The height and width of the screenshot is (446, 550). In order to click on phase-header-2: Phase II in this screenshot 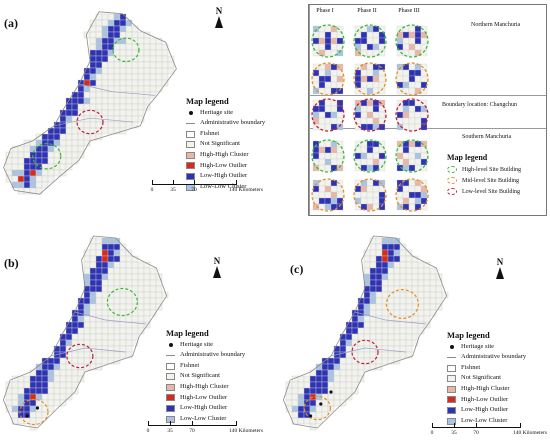, I will do `click(367, 11)`.